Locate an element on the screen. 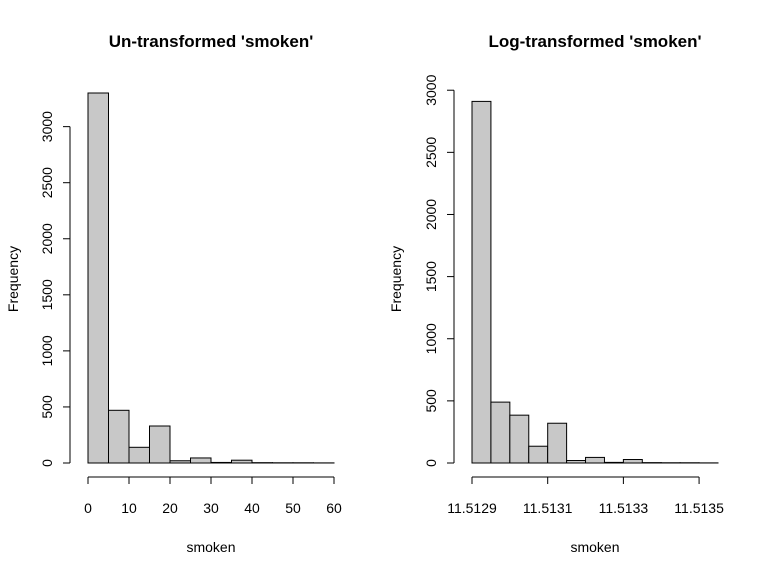 The width and height of the screenshot is (768, 576). x-axis: 0 10 20 30 40 50 60 is located at coordinates (213, 496).